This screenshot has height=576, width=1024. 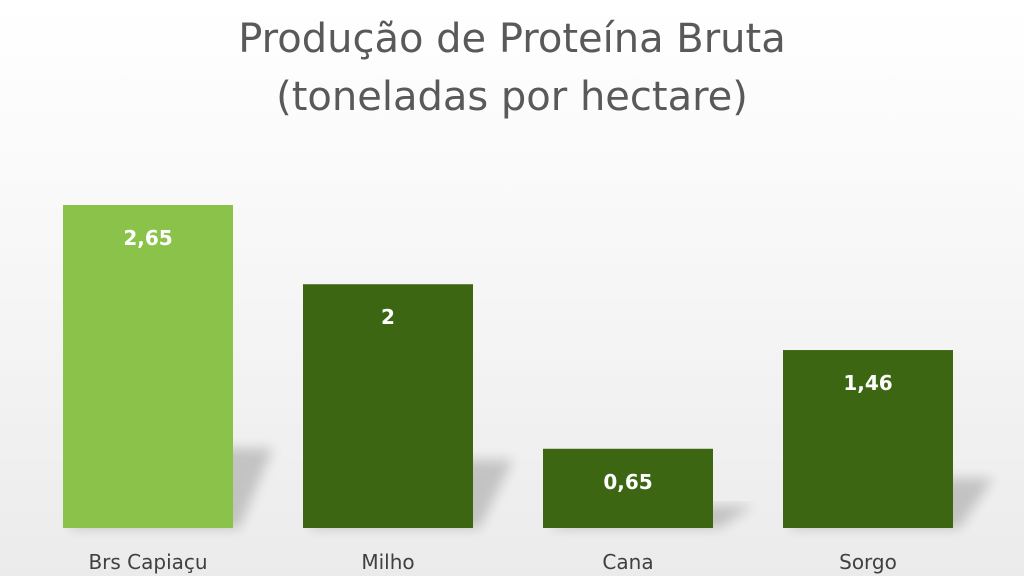 What do you see at coordinates (387, 562) in the screenshot?
I see `x-tick-label-1: Milho` at bounding box center [387, 562].